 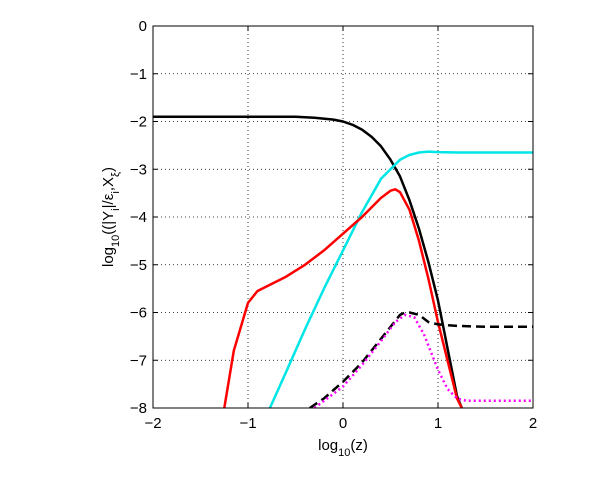 I want to click on y-axis-label-rest: ((|Y, so click(x=108, y=223).